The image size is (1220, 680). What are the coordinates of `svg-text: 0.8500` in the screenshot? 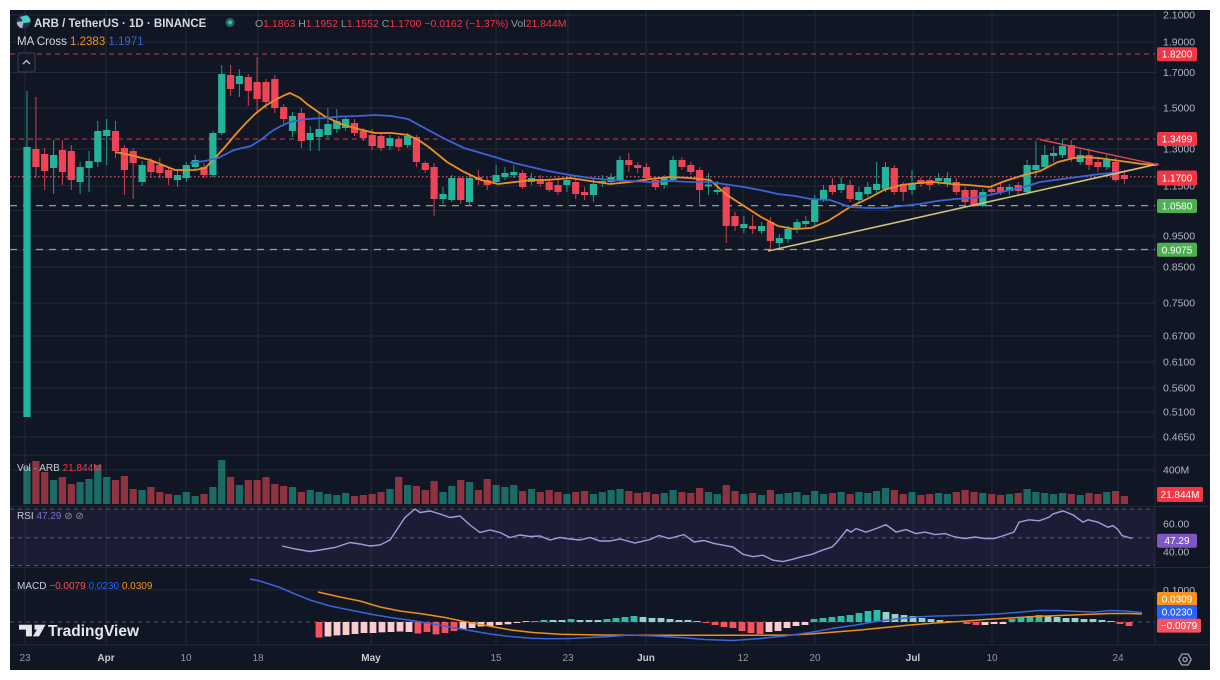 It's located at (1179, 268).